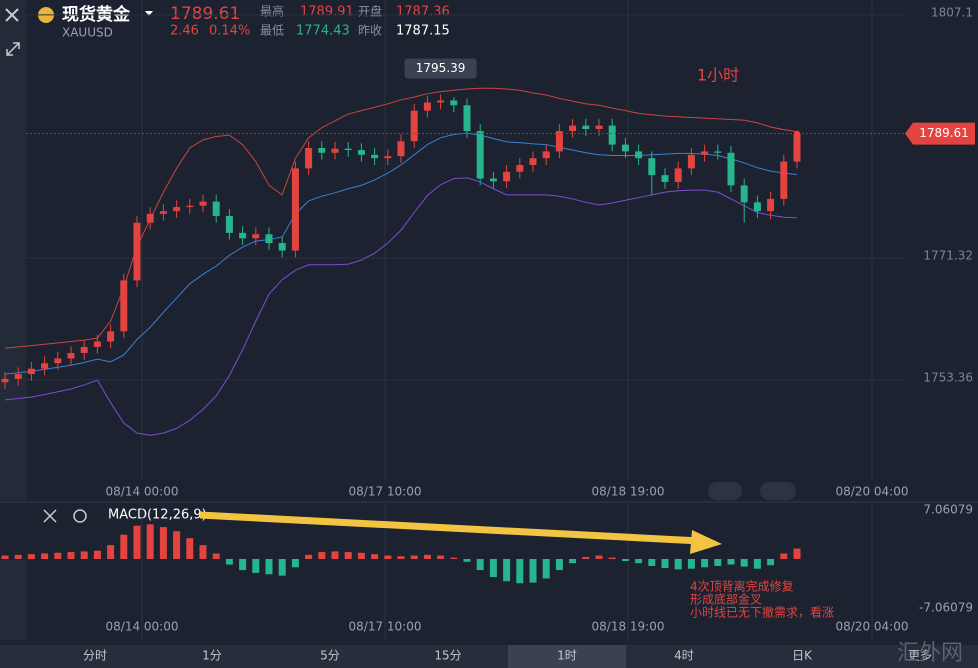  What do you see at coordinates (327, 12) in the screenshot?
I see `value: 1789.91` at bounding box center [327, 12].